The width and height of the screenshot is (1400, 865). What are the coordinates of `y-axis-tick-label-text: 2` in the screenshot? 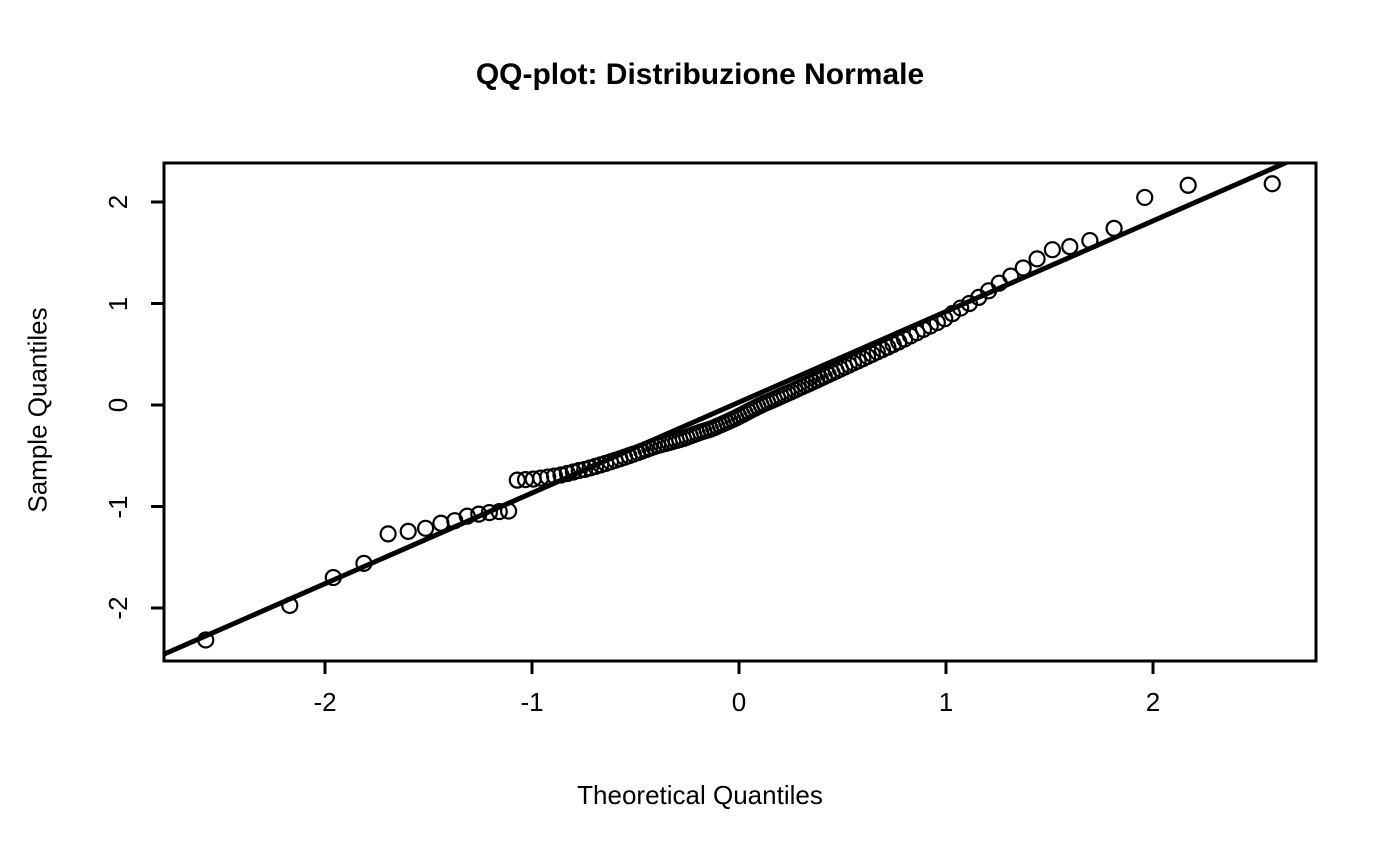 It's located at (118, 202).